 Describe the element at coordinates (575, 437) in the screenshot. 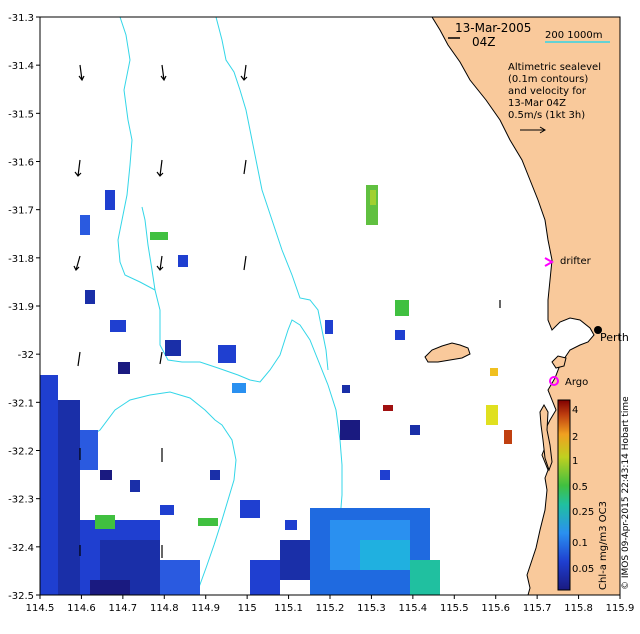

I see `svg-text: 2` at that location.